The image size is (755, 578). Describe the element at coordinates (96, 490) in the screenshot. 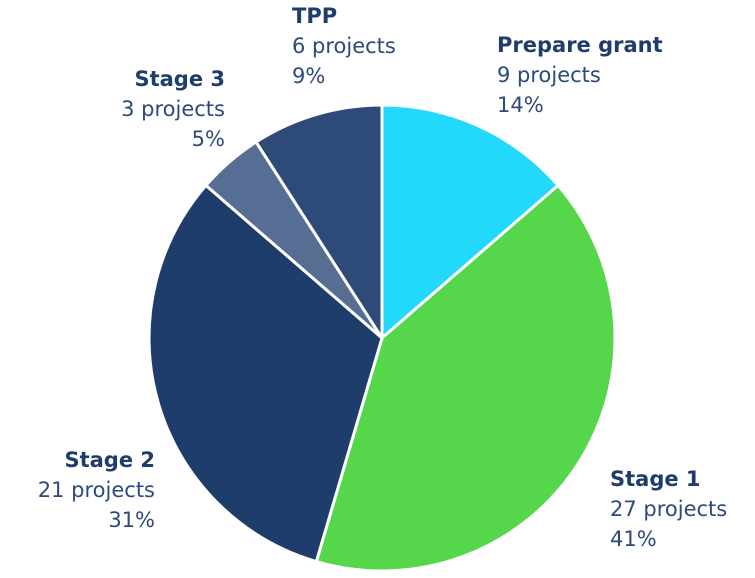

I see `slice-count: 21 projects` at that location.